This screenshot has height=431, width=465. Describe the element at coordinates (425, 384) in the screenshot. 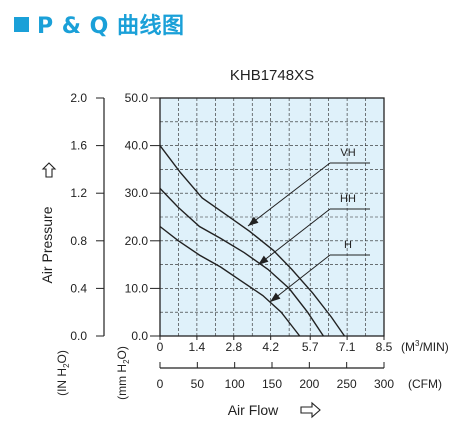

I see `x-secondary-unit: (CFM)` at that location.